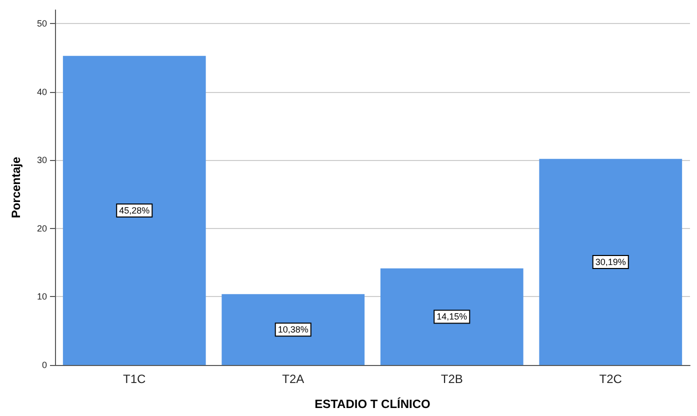 This screenshot has width=697, height=416. What do you see at coordinates (134, 379) in the screenshot?
I see `x-tick-label: T1C` at bounding box center [134, 379].